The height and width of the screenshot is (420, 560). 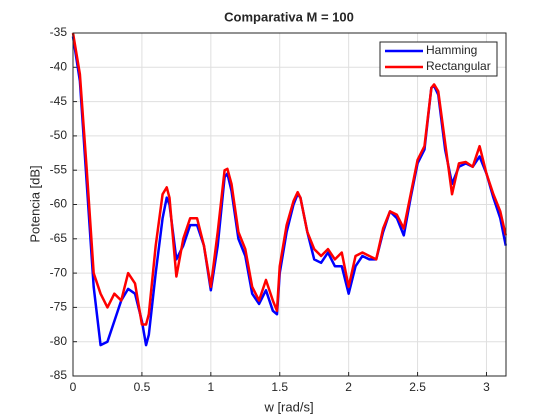 I want to click on y-tick-label: -35, so click(x=59, y=32).